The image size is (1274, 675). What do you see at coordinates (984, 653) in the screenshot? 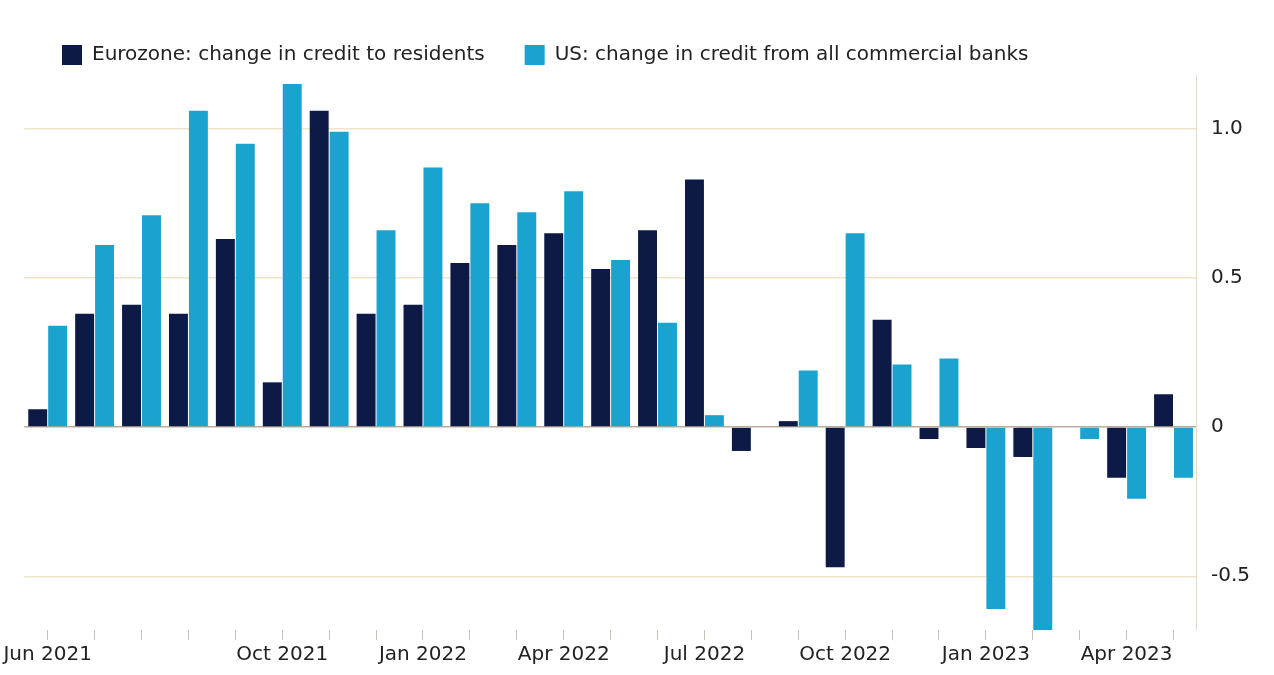
I see `x-tick-label: Jan 2023` at bounding box center [984, 653].